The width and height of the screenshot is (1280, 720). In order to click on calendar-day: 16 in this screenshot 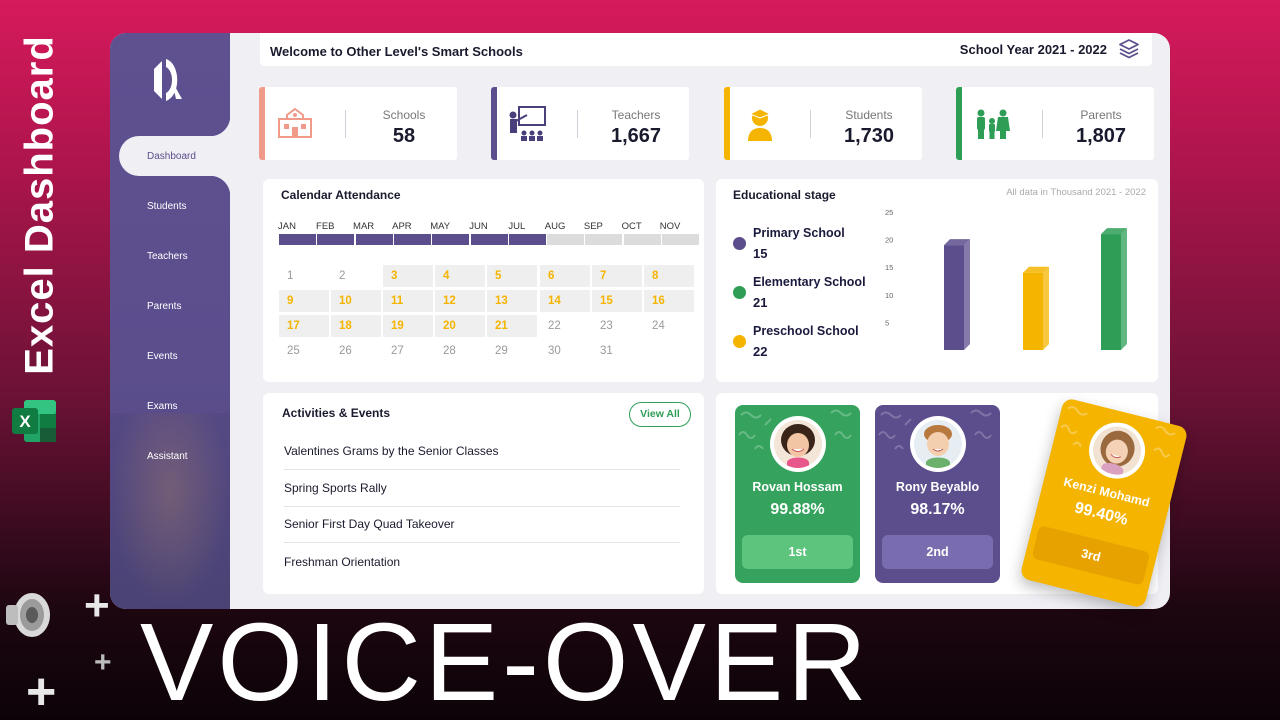, I will do `click(669, 301)`.